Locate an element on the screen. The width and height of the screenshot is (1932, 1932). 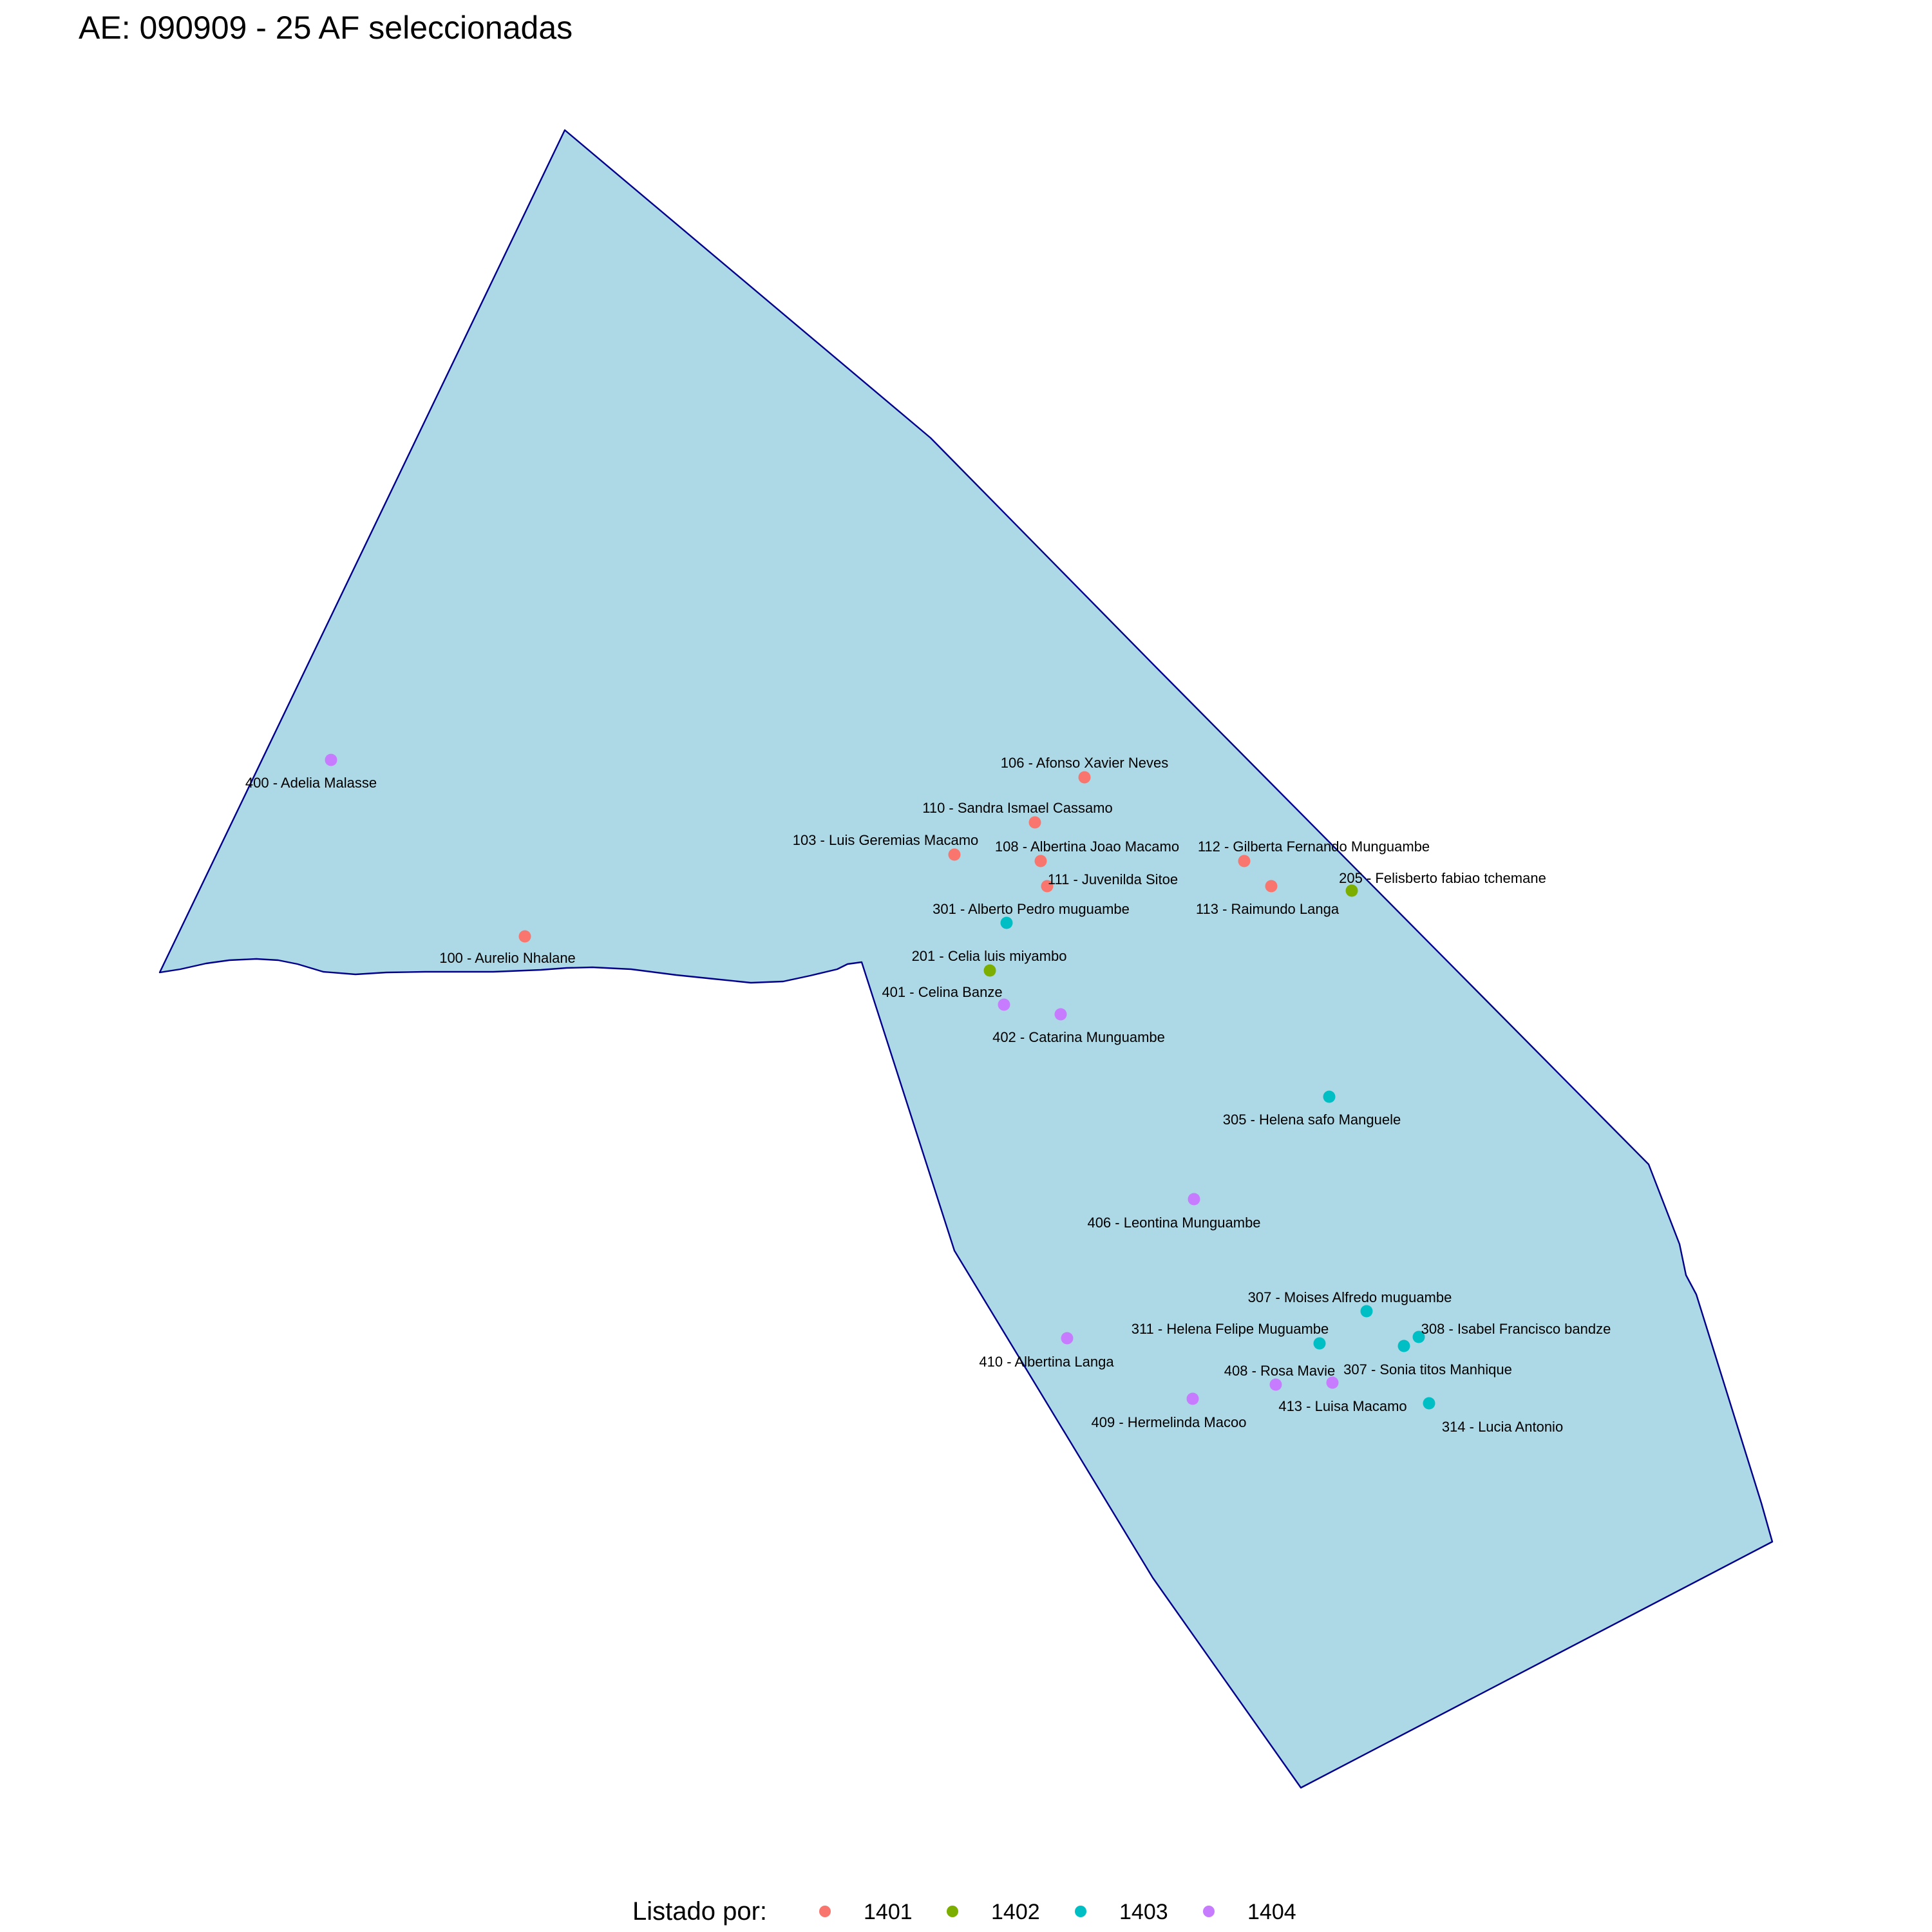
legend: Listado por: 1401 1402 1403 1404 is located at coordinates (964, 1911).